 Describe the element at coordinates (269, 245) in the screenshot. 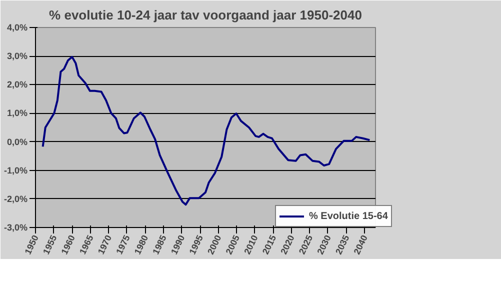

I see `x-tick-label: 2015` at that location.